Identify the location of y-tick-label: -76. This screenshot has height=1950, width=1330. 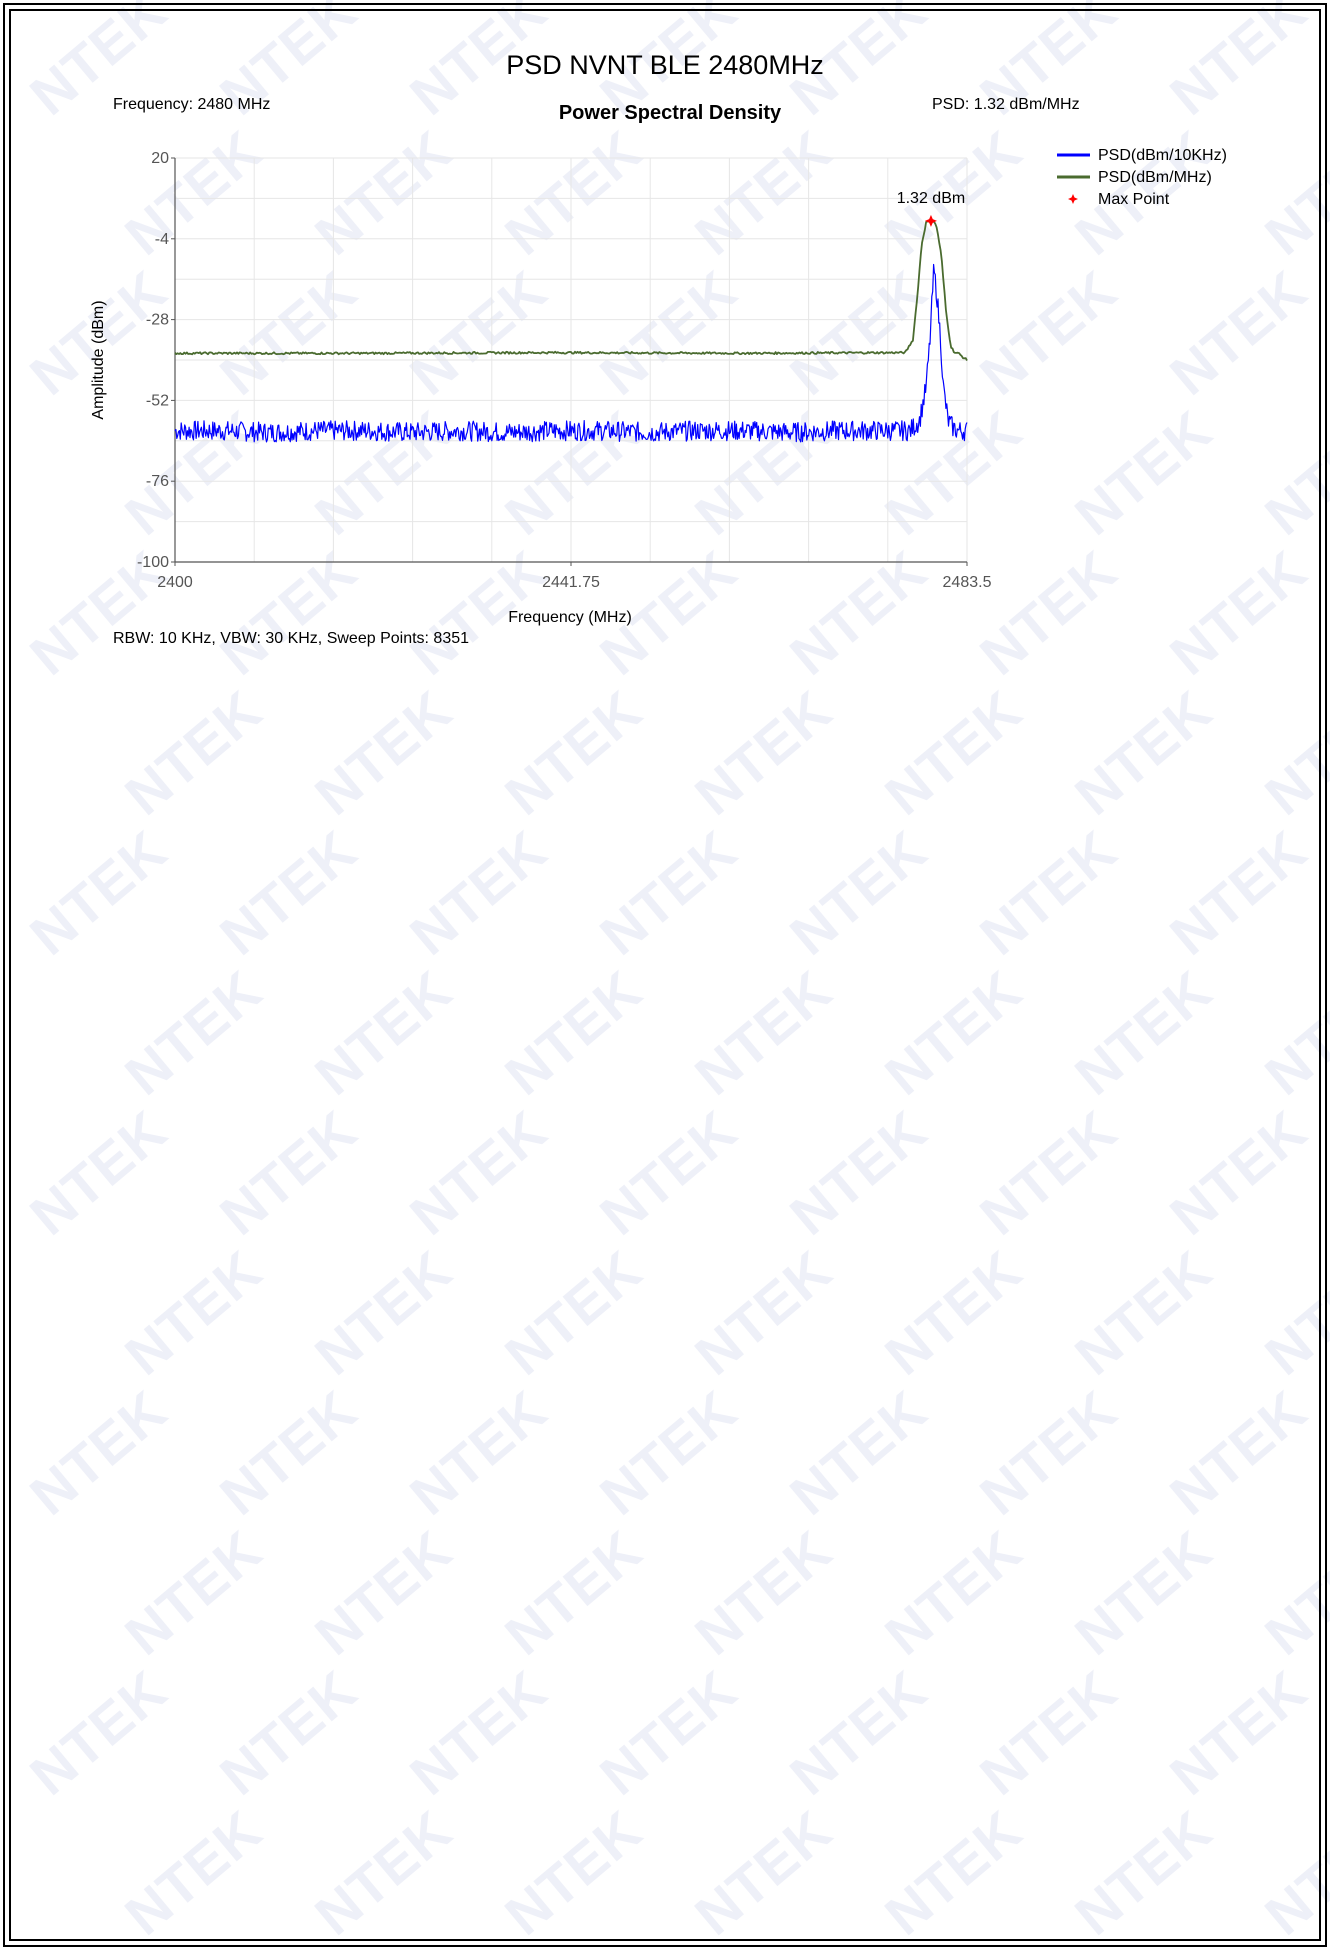
(157, 481).